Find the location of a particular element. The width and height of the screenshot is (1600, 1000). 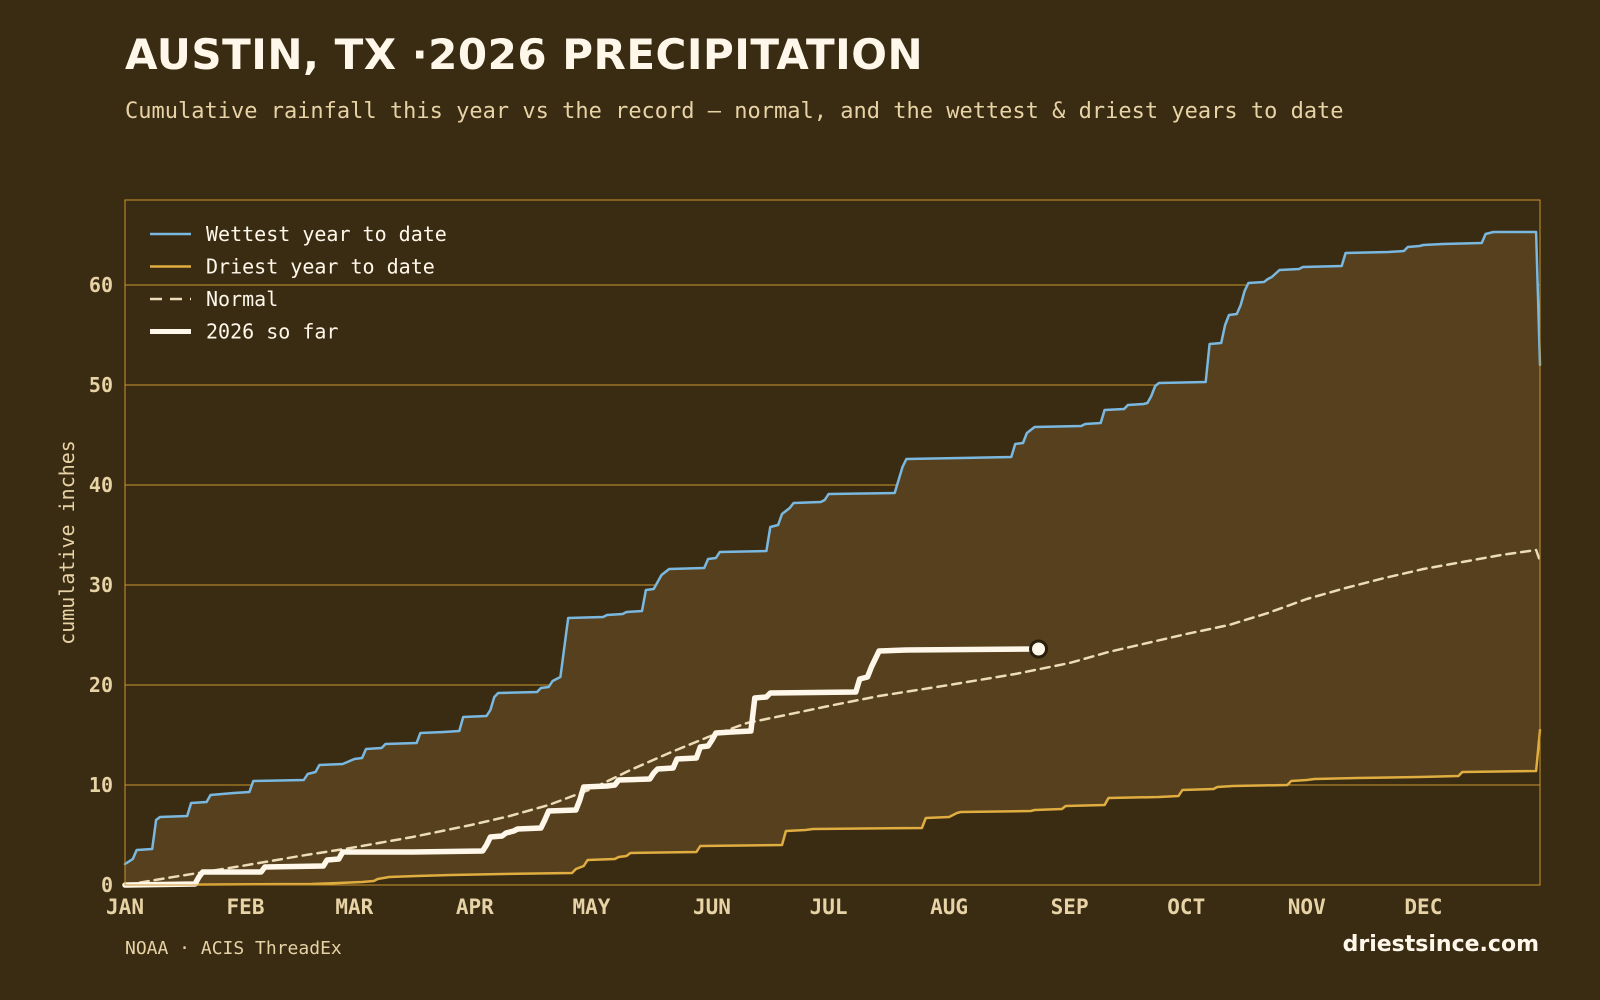

x-tick-label: SEP is located at coordinates (1070, 907).